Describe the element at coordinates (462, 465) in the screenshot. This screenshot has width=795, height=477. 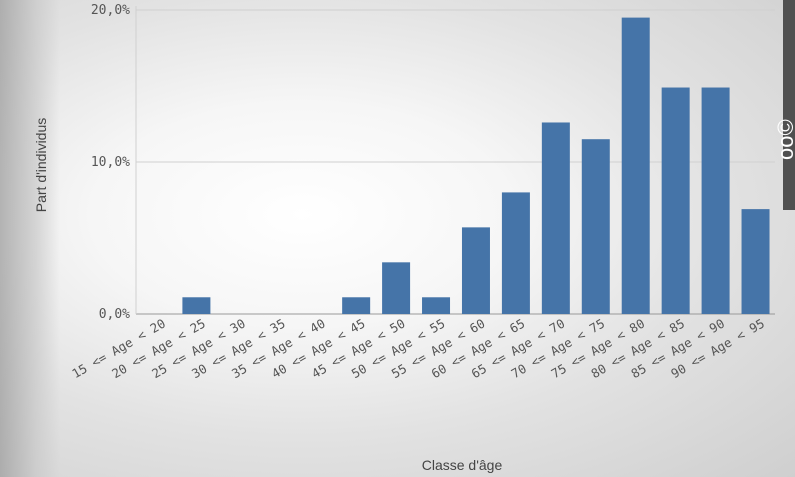
I see `x-axis-title: Classe d'âge` at that location.